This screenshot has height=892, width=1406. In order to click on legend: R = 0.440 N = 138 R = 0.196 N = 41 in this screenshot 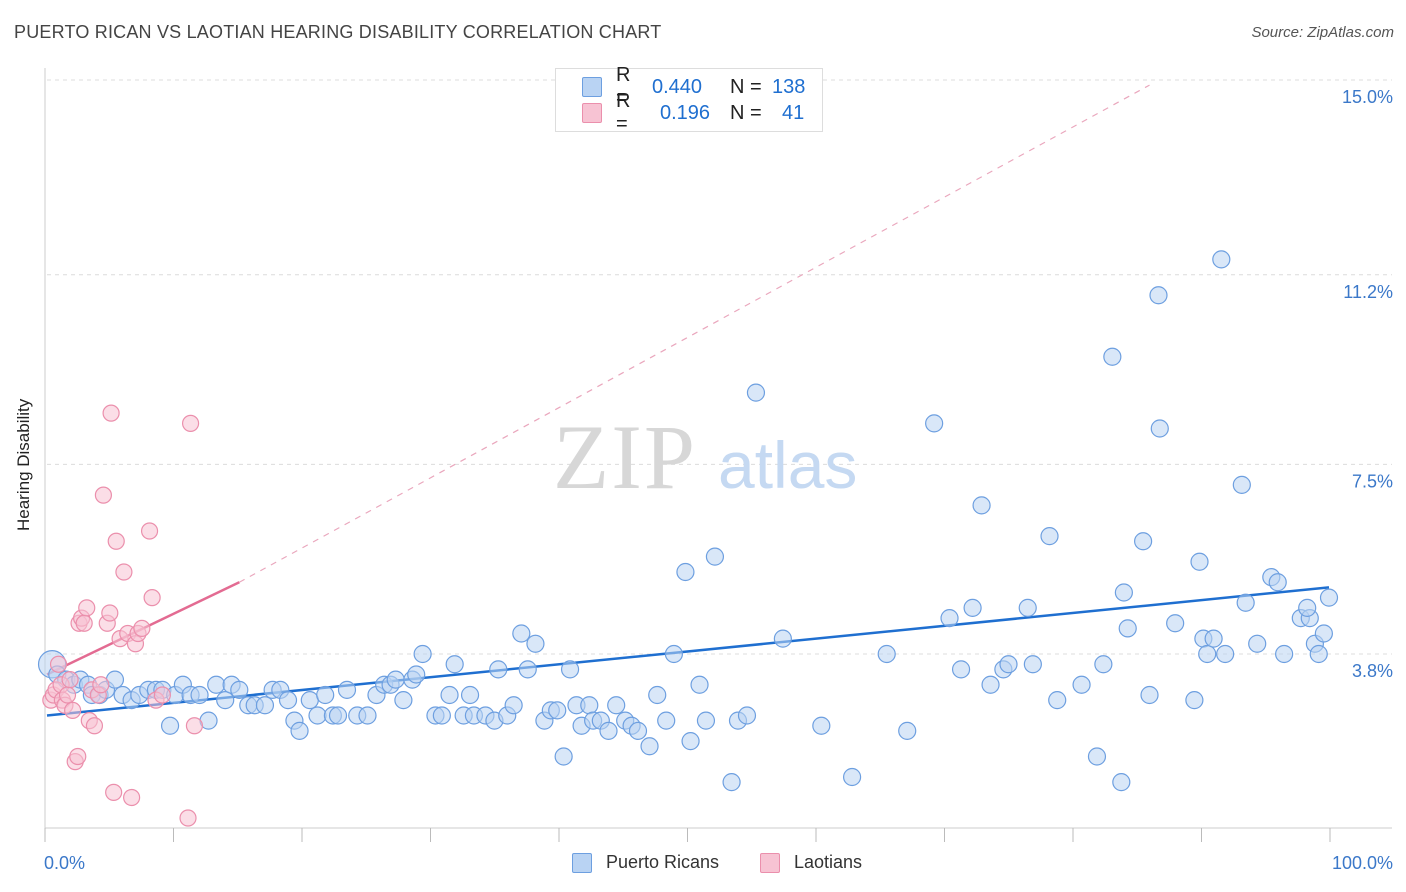, I will do `click(689, 99)`.